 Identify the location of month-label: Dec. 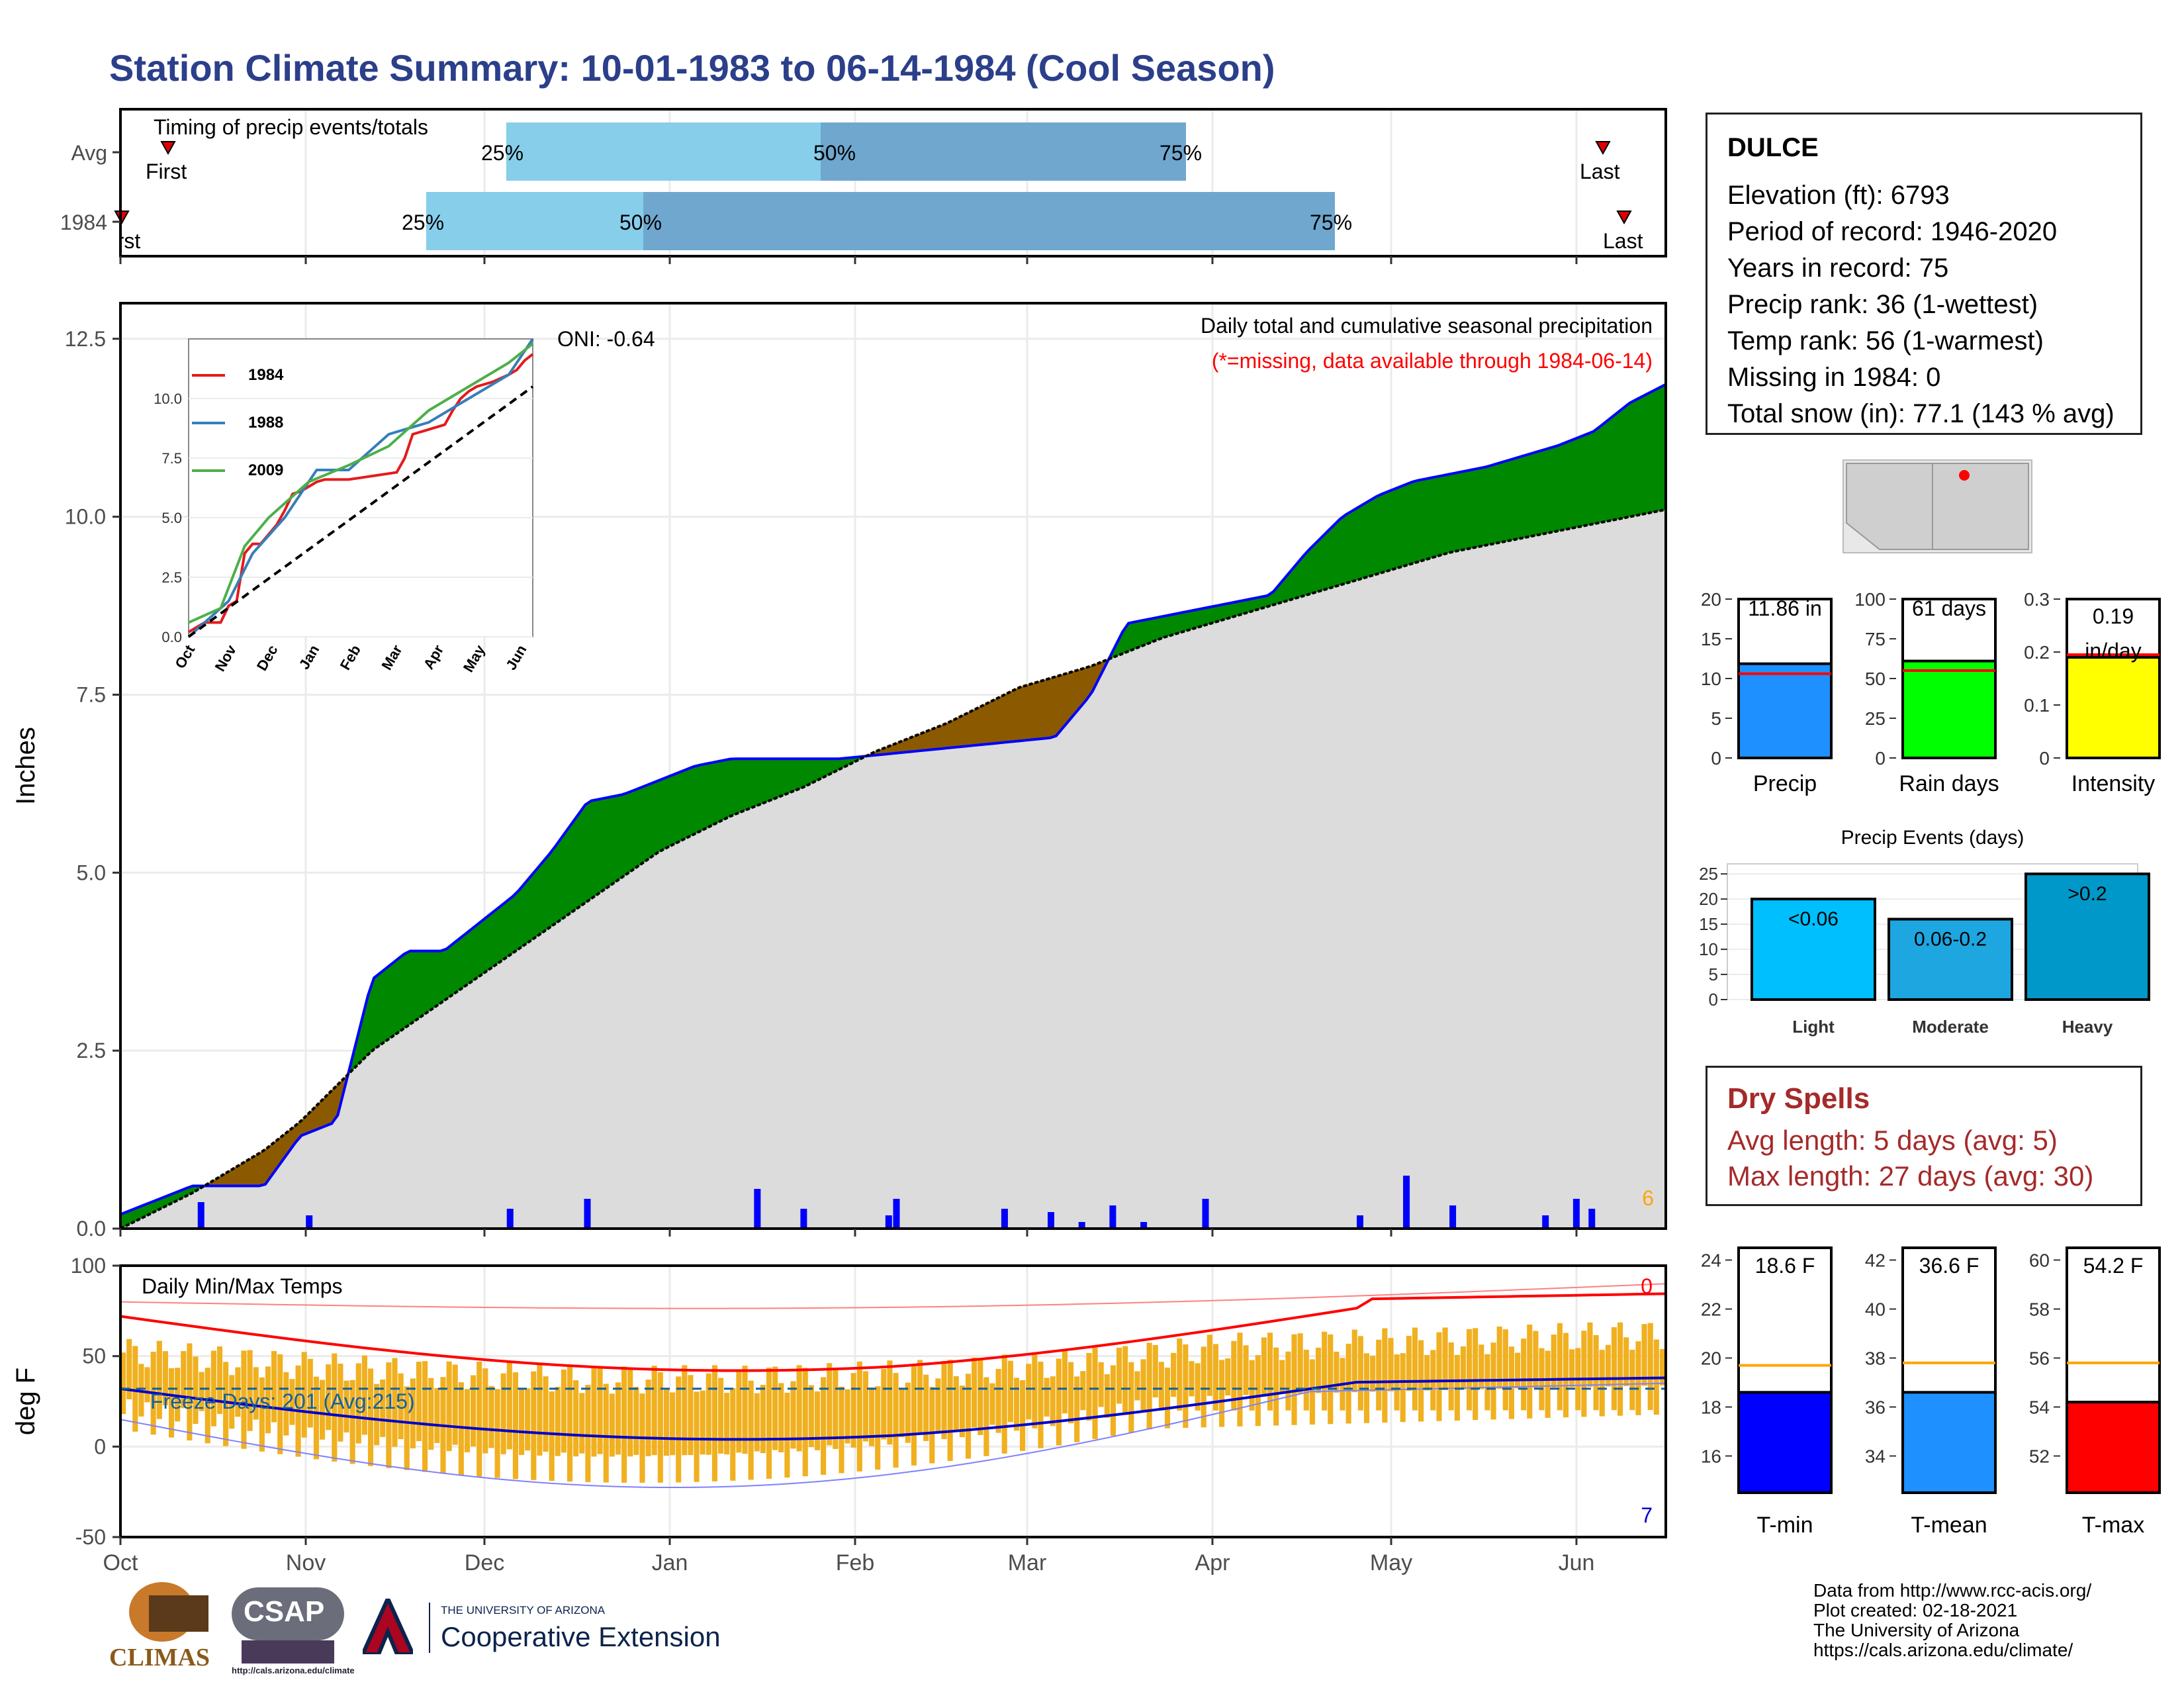
(484, 1562).